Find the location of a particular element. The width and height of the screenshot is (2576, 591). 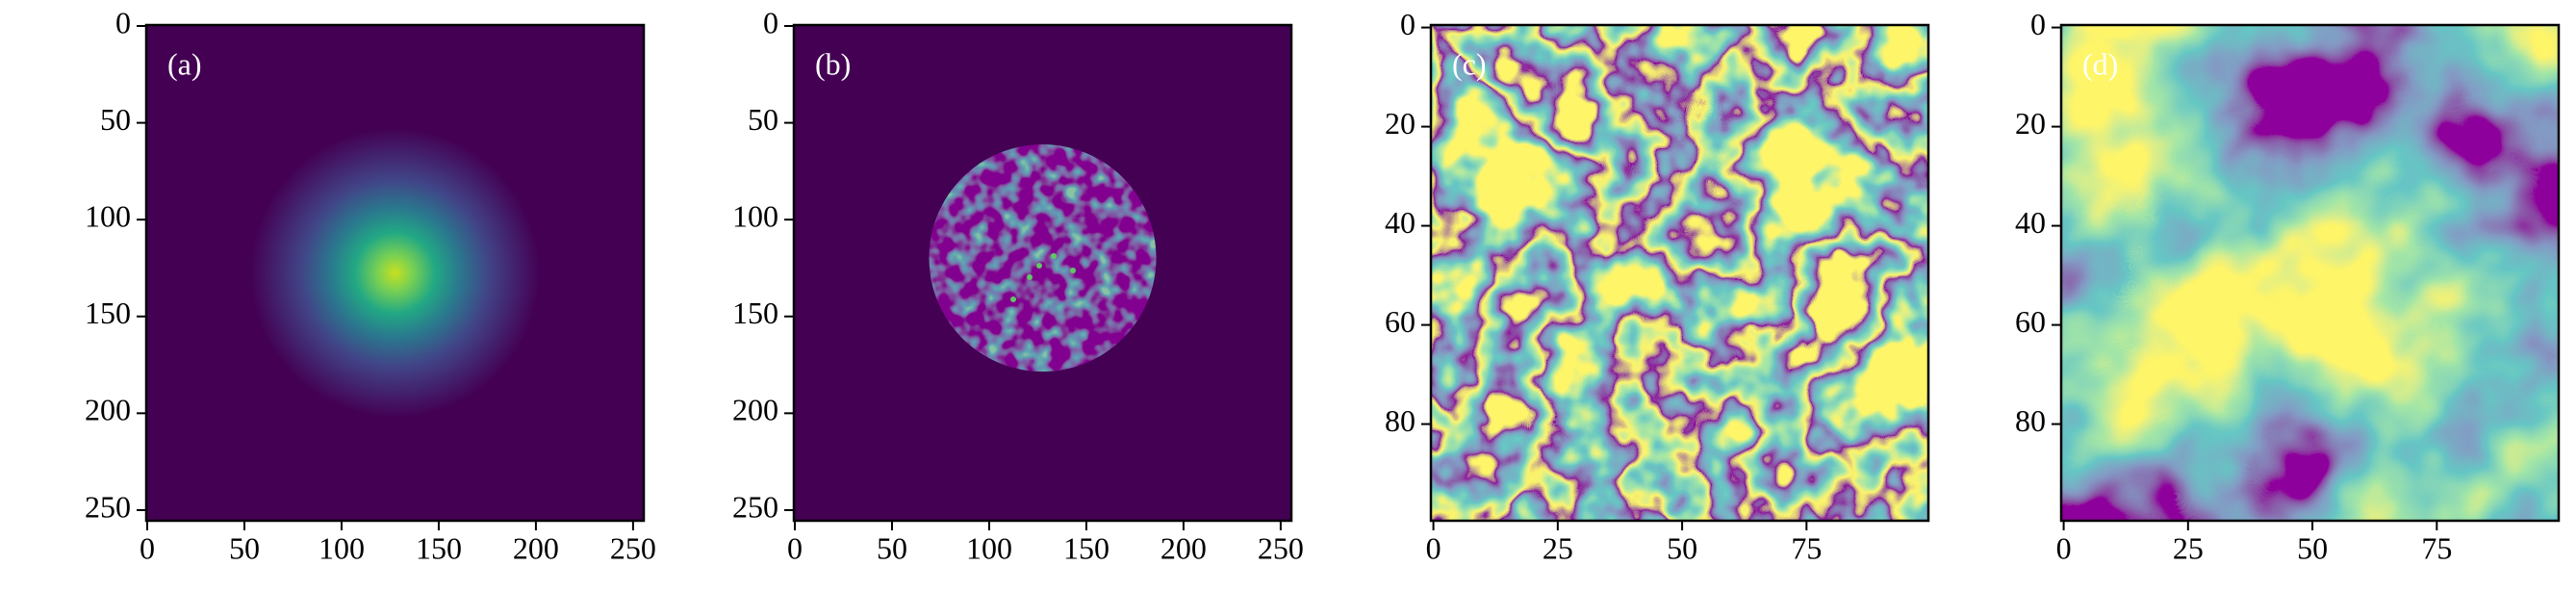

image-speckle is located at coordinates (1043, 258).